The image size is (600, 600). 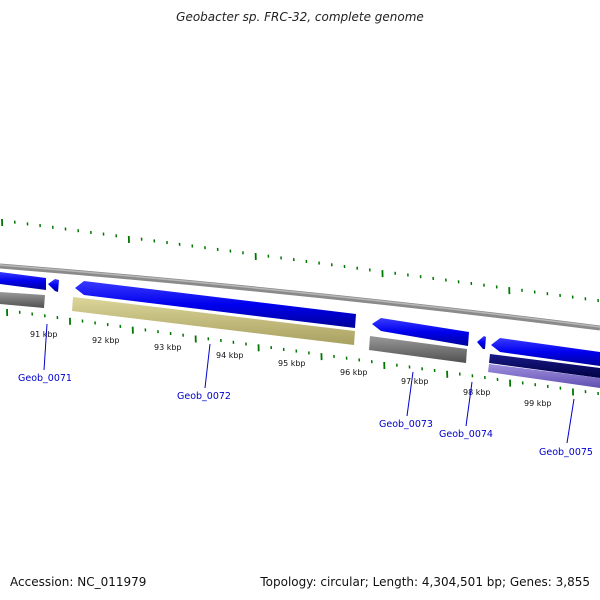 I want to click on scale-tick-label: 96 kbp, so click(x=354, y=372).